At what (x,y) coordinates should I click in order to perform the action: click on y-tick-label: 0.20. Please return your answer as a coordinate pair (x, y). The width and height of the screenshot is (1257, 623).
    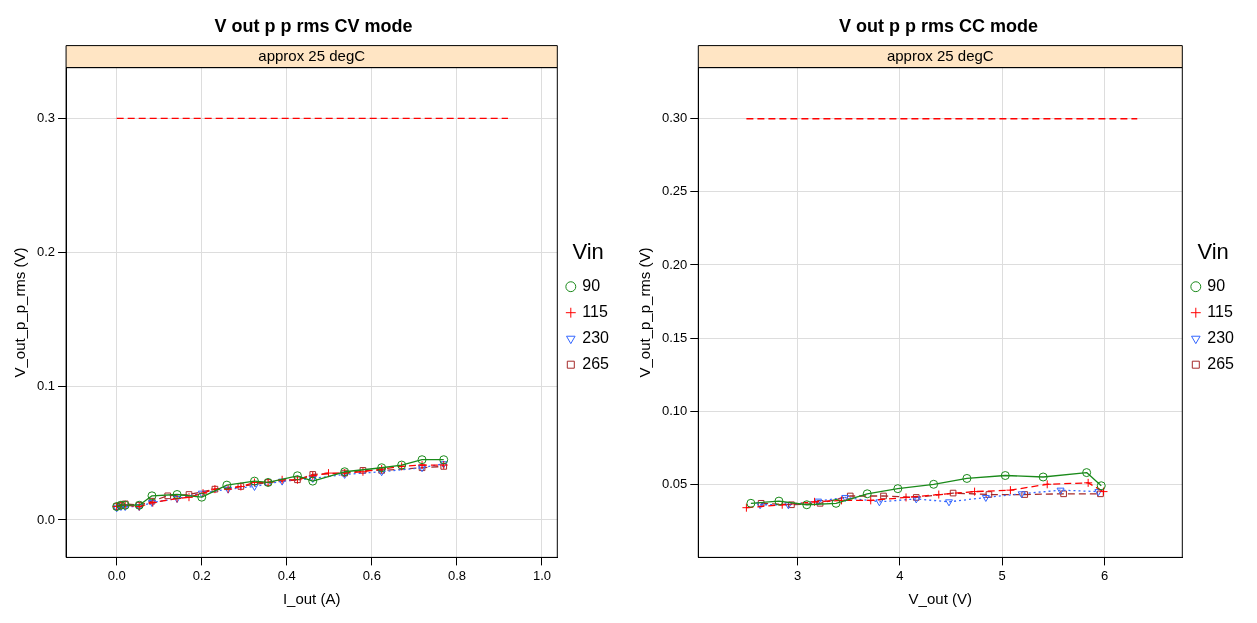
    Looking at the image, I should click on (674, 264).